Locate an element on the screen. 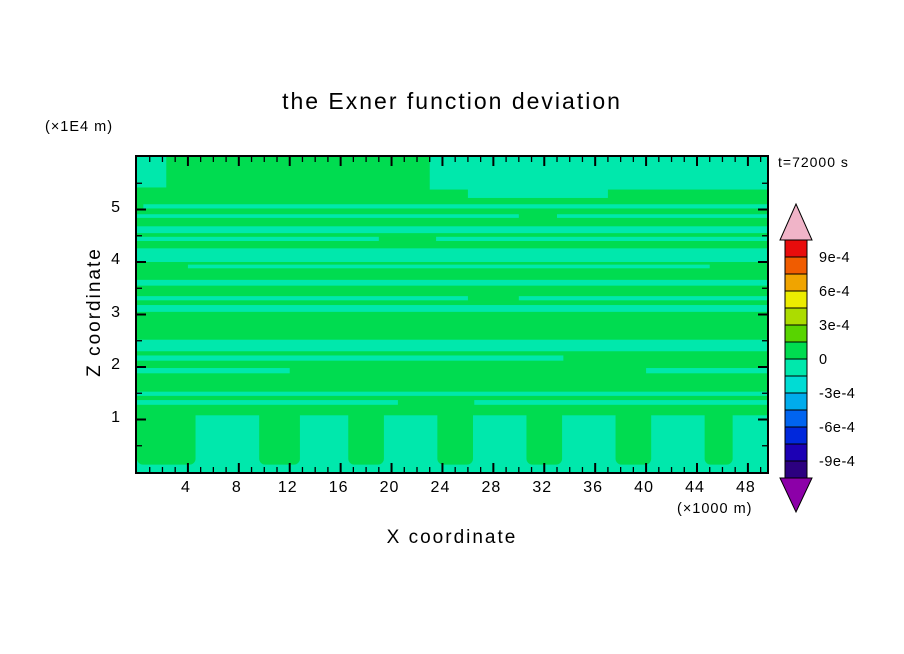  x-tick-label: 12 is located at coordinates (287, 487).